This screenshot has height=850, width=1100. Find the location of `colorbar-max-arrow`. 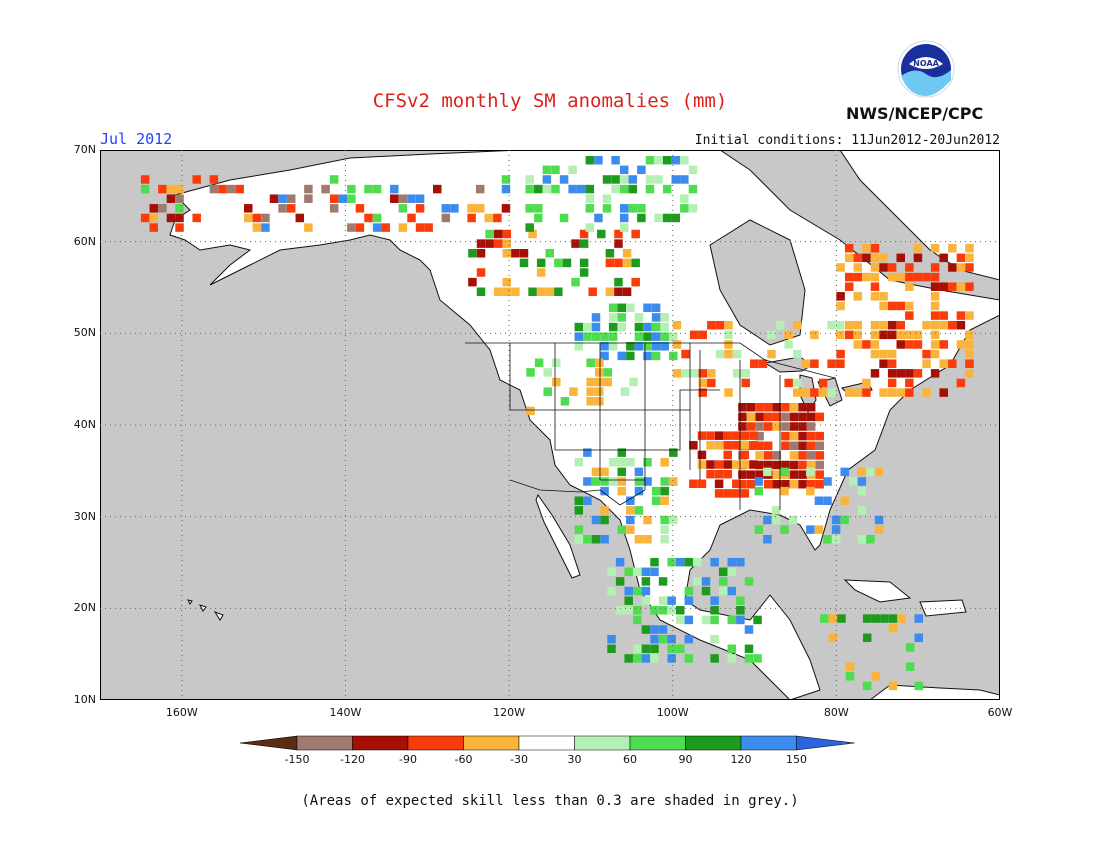

colorbar-max-arrow is located at coordinates (825, 743).